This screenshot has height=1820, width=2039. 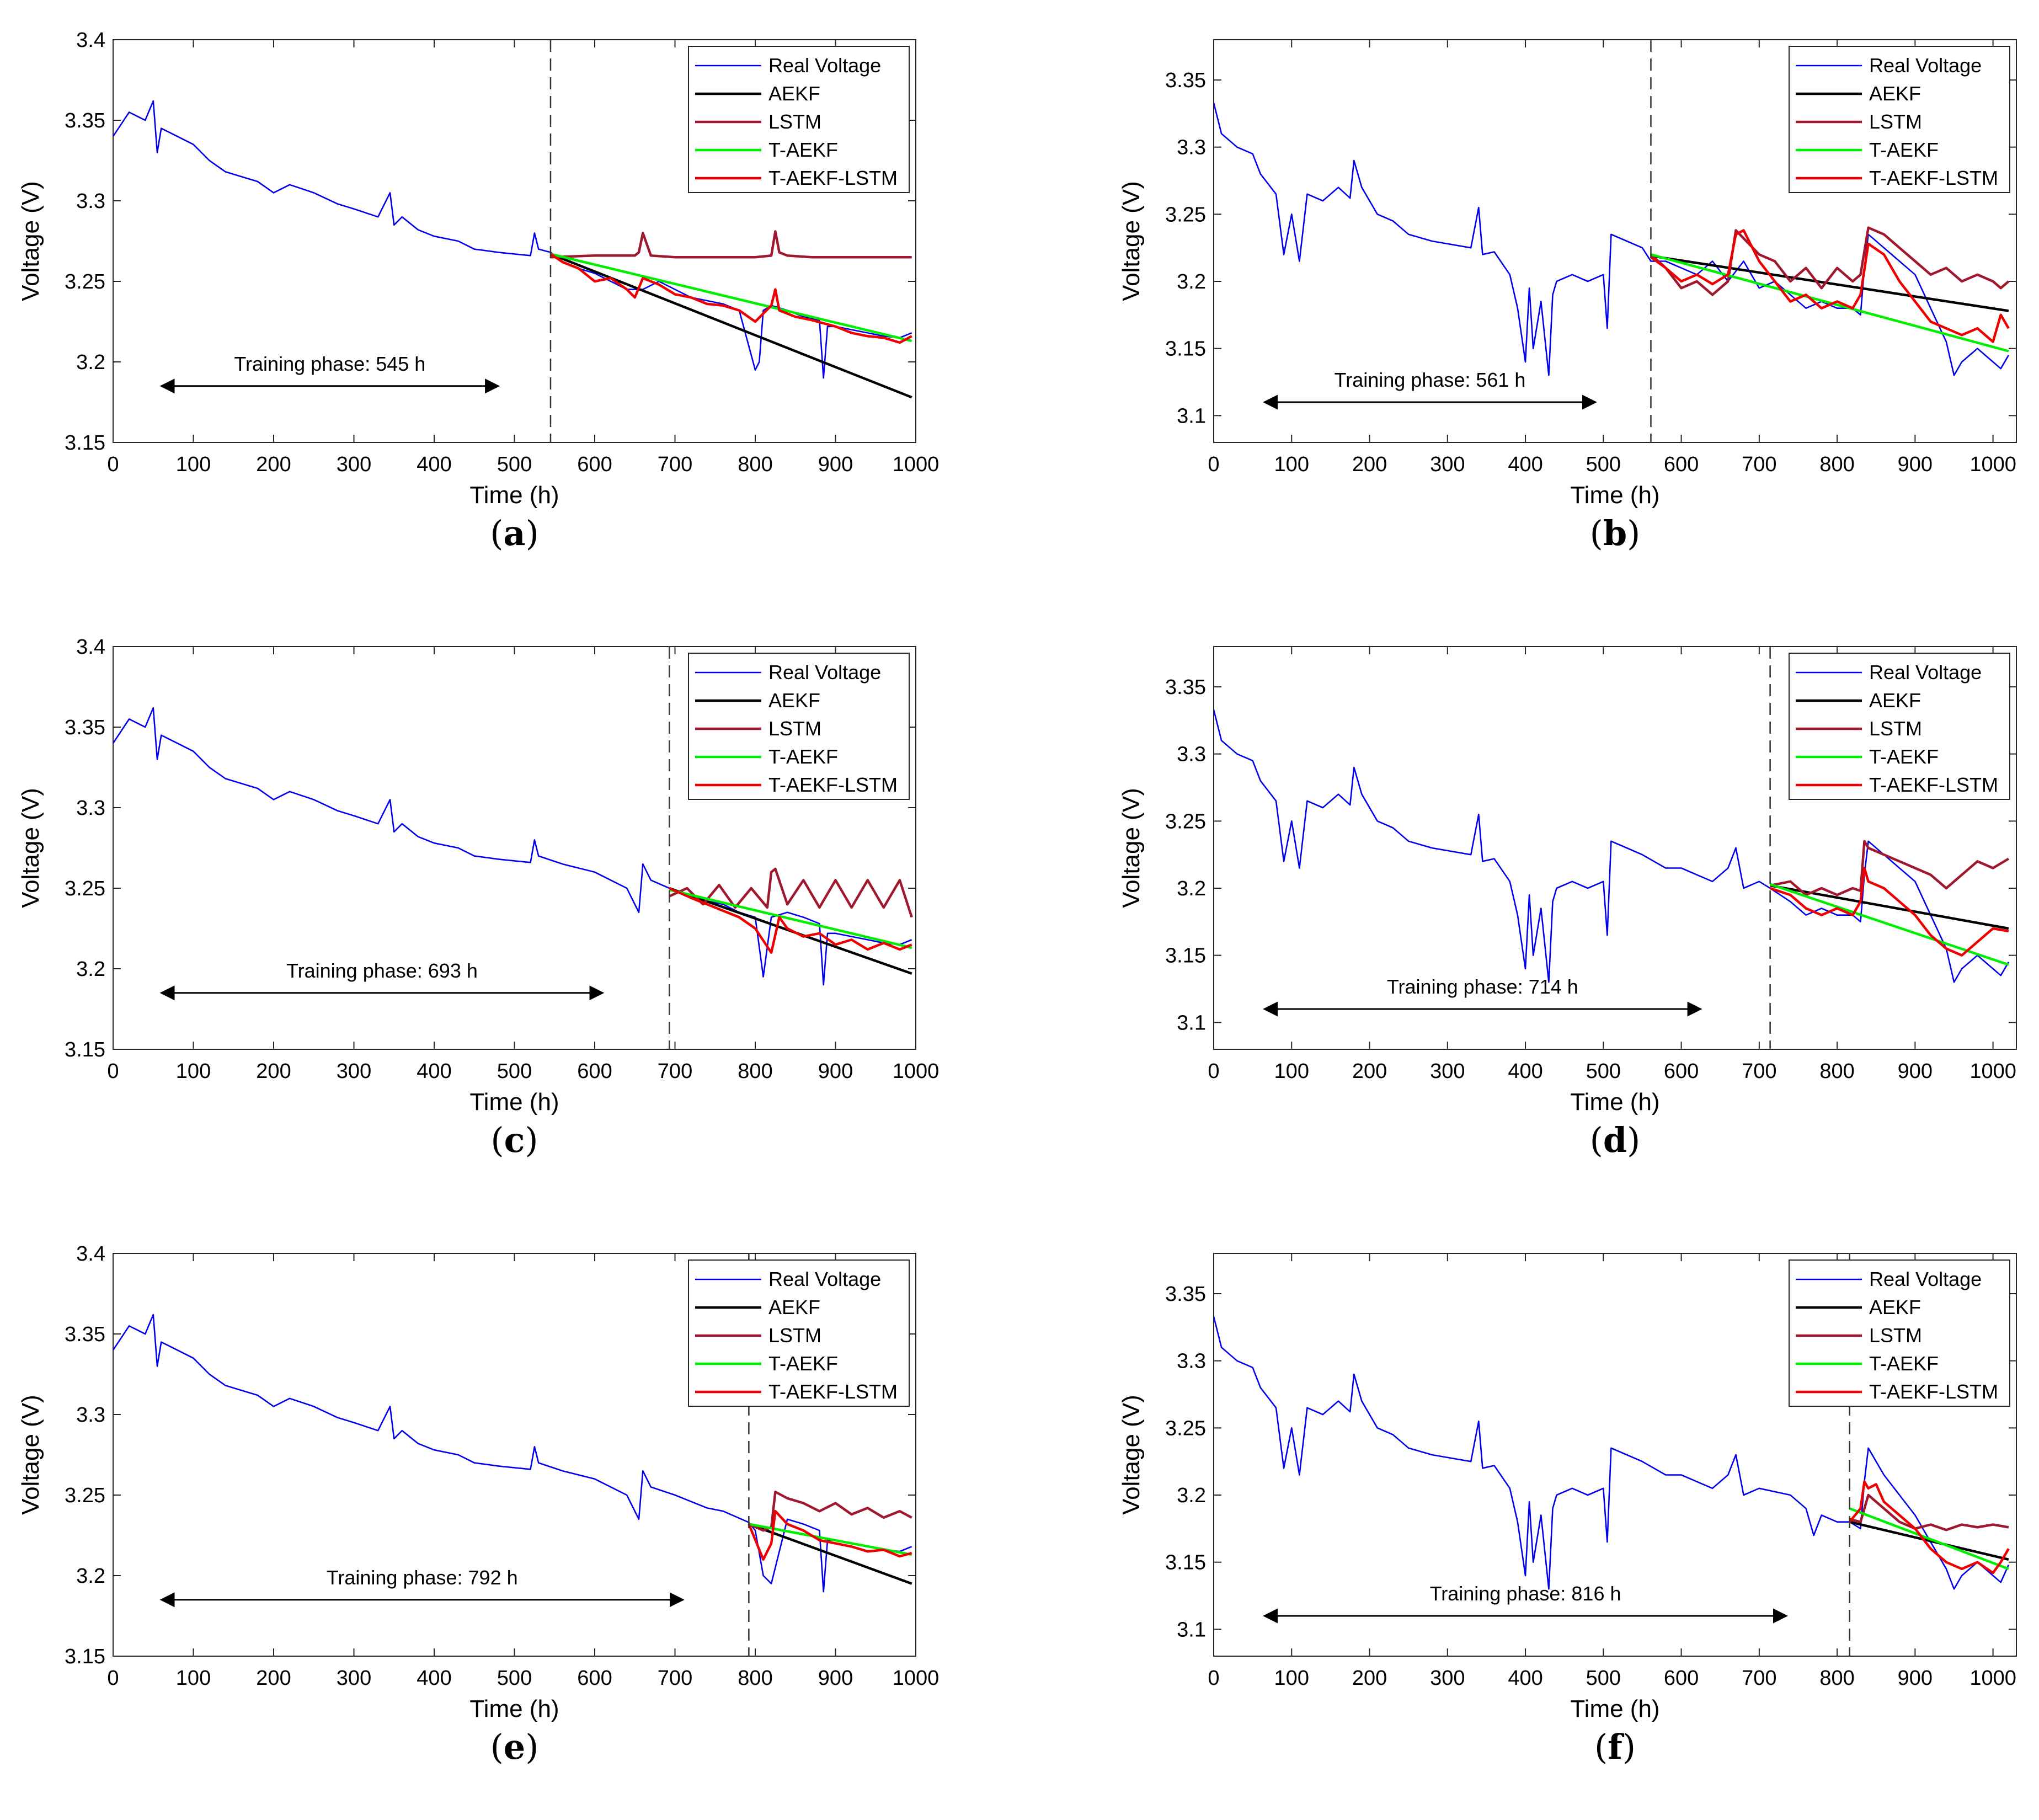 What do you see at coordinates (329, 364) in the screenshot?
I see `training-phase-label: Training phase: 545 h` at bounding box center [329, 364].